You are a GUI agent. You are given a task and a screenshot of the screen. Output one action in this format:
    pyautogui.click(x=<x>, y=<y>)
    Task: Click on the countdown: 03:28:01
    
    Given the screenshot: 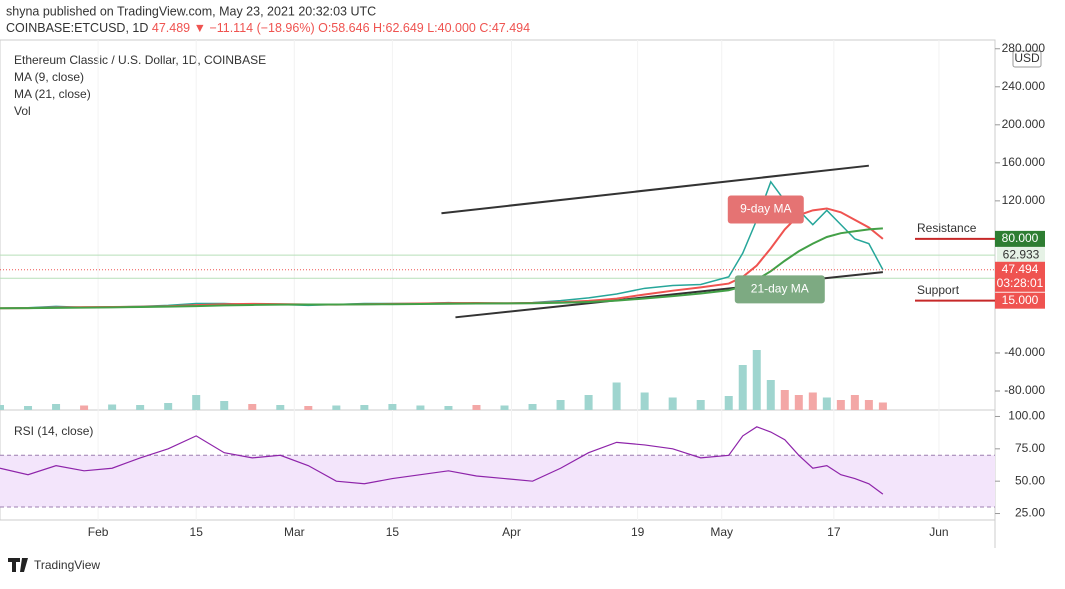 What is the action you would take?
    pyautogui.click(x=1020, y=283)
    